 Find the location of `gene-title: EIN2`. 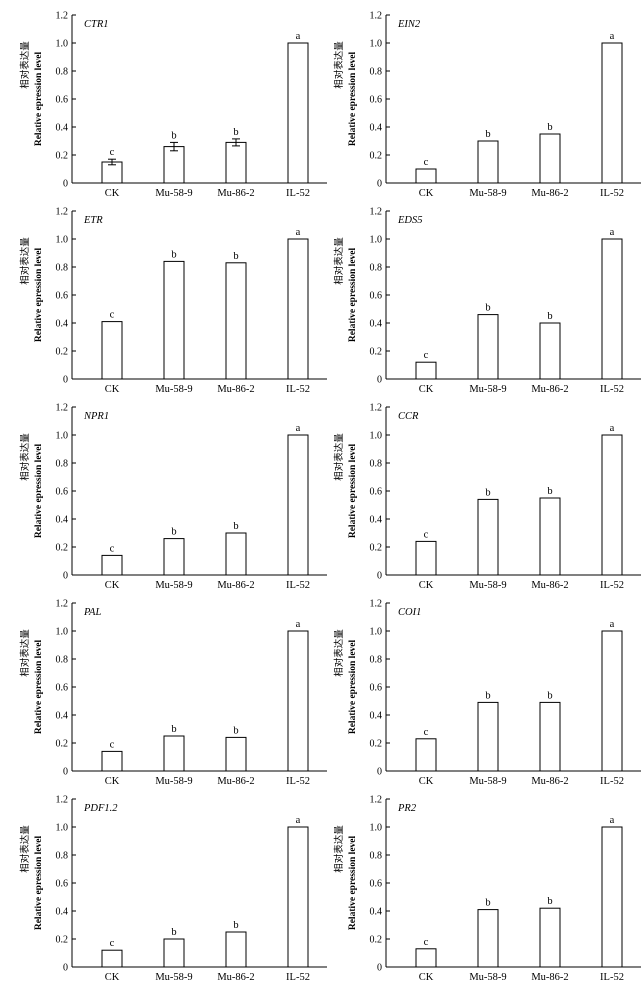

gene-title: EIN2 is located at coordinates (409, 24).